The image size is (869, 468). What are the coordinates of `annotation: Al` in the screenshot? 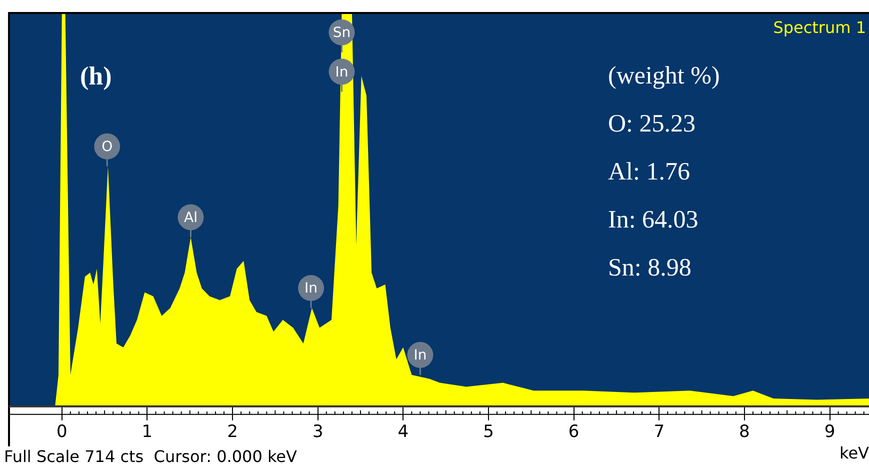 It's located at (191, 218).